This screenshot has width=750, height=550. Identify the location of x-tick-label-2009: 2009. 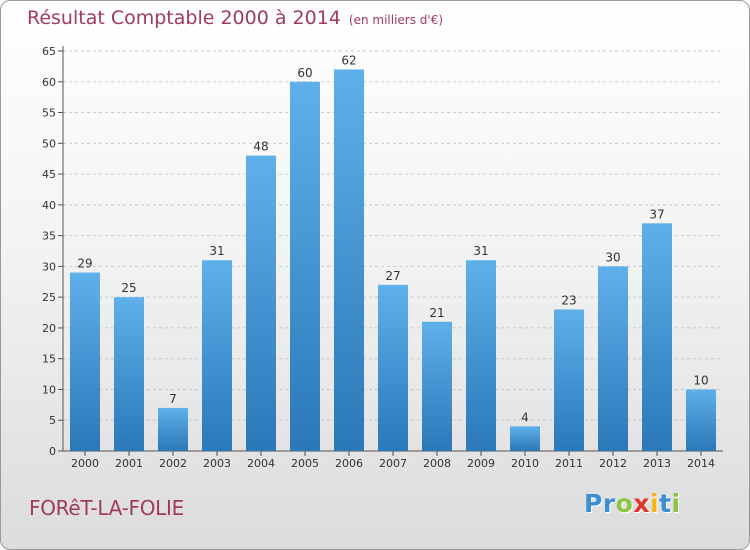
(481, 463).